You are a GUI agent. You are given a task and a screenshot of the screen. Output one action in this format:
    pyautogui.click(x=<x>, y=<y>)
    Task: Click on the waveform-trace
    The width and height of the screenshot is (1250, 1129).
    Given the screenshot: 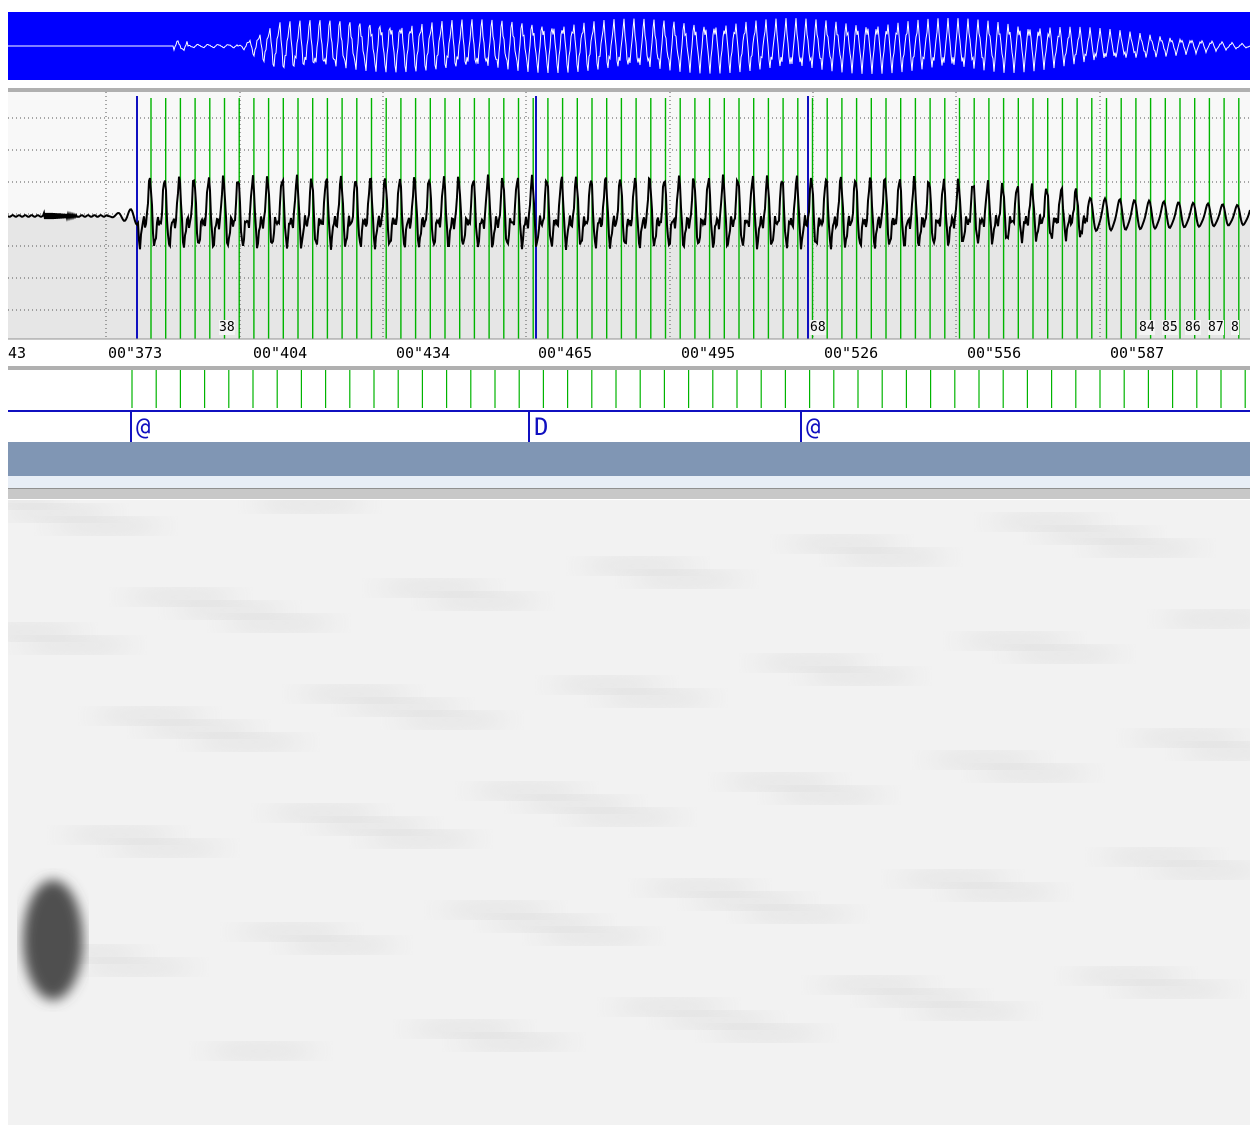 What is the action you would take?
    pyautogui.click(x=629, y=212)
    